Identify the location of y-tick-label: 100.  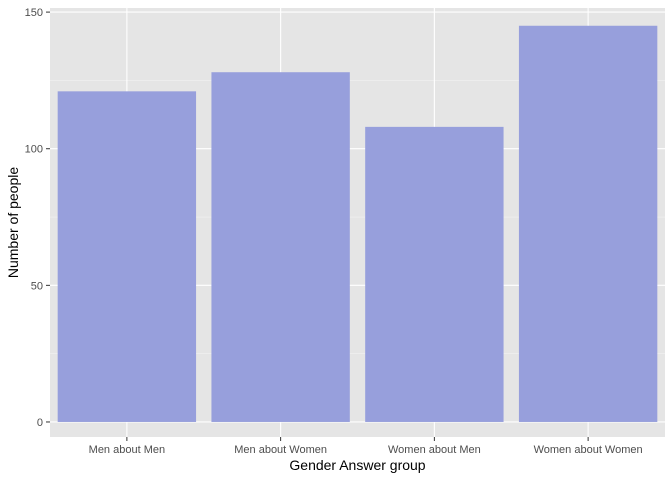
(34, 150).